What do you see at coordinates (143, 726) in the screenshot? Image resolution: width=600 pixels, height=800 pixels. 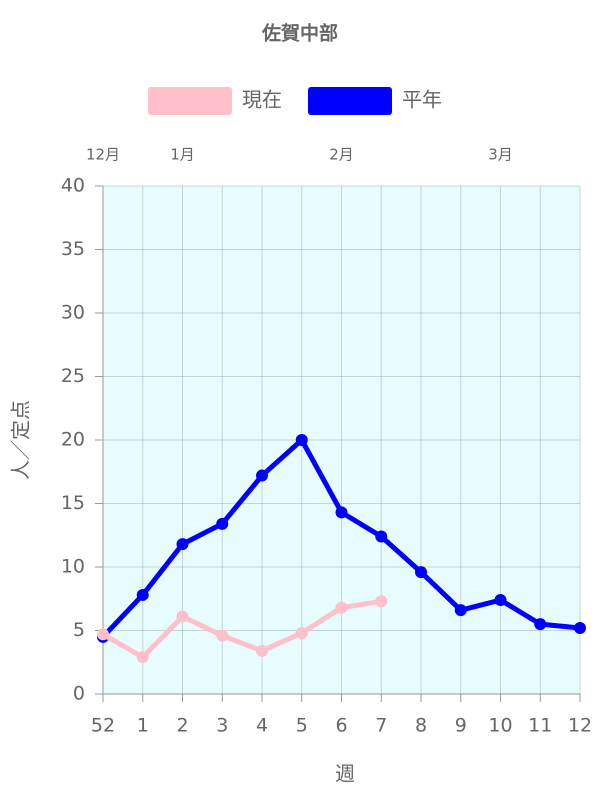 I see `x-tick-label: 1` at bounding box center [143, 726].